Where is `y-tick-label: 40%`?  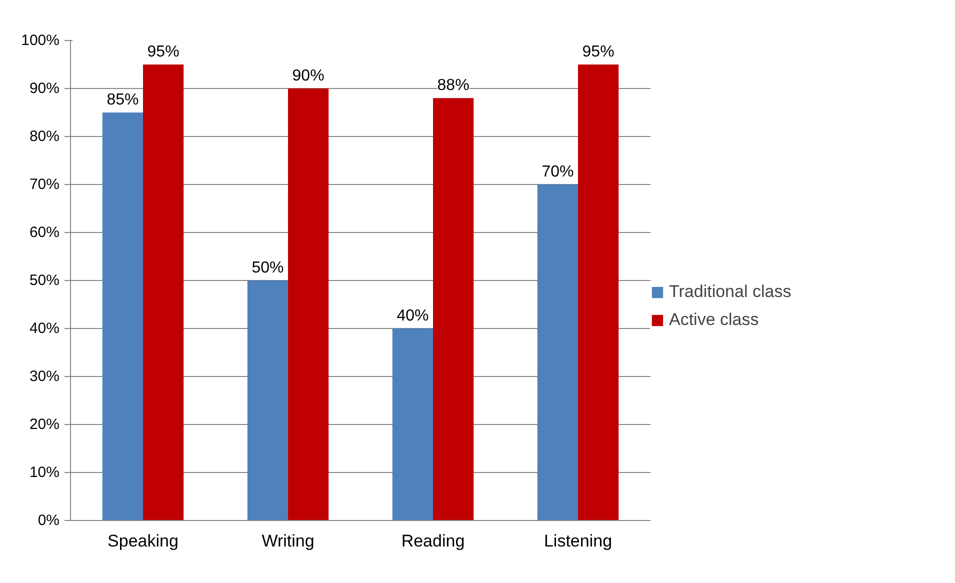
y-tick-label: 40% is located at coordinates (44, 328).